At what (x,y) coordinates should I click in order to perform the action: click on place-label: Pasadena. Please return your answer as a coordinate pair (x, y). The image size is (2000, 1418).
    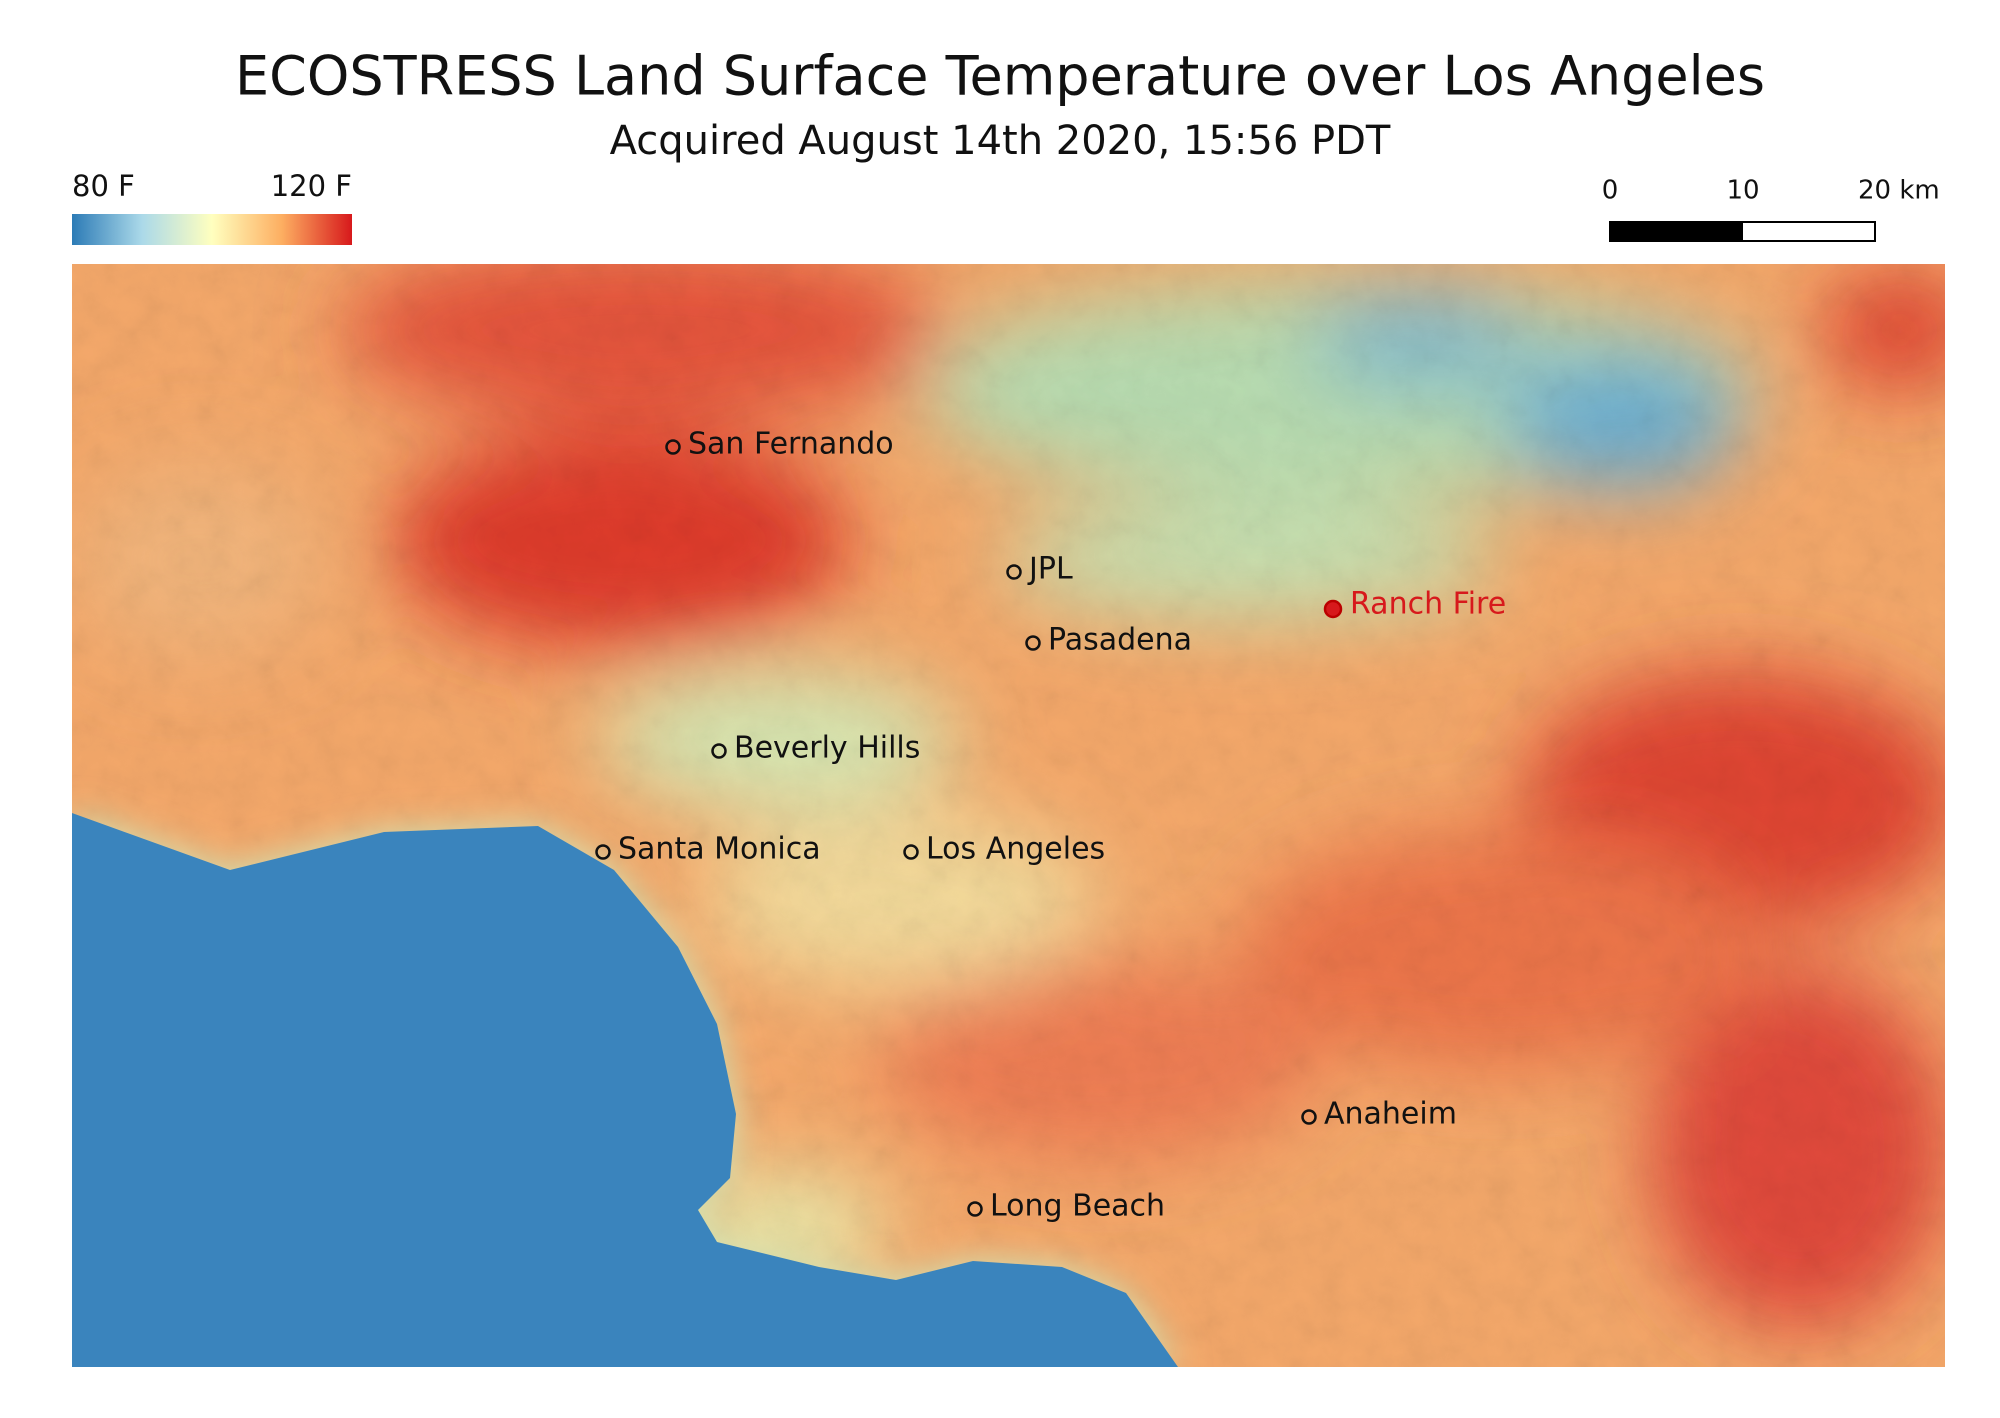
    Looking at the image, I should click on (1120, 640).